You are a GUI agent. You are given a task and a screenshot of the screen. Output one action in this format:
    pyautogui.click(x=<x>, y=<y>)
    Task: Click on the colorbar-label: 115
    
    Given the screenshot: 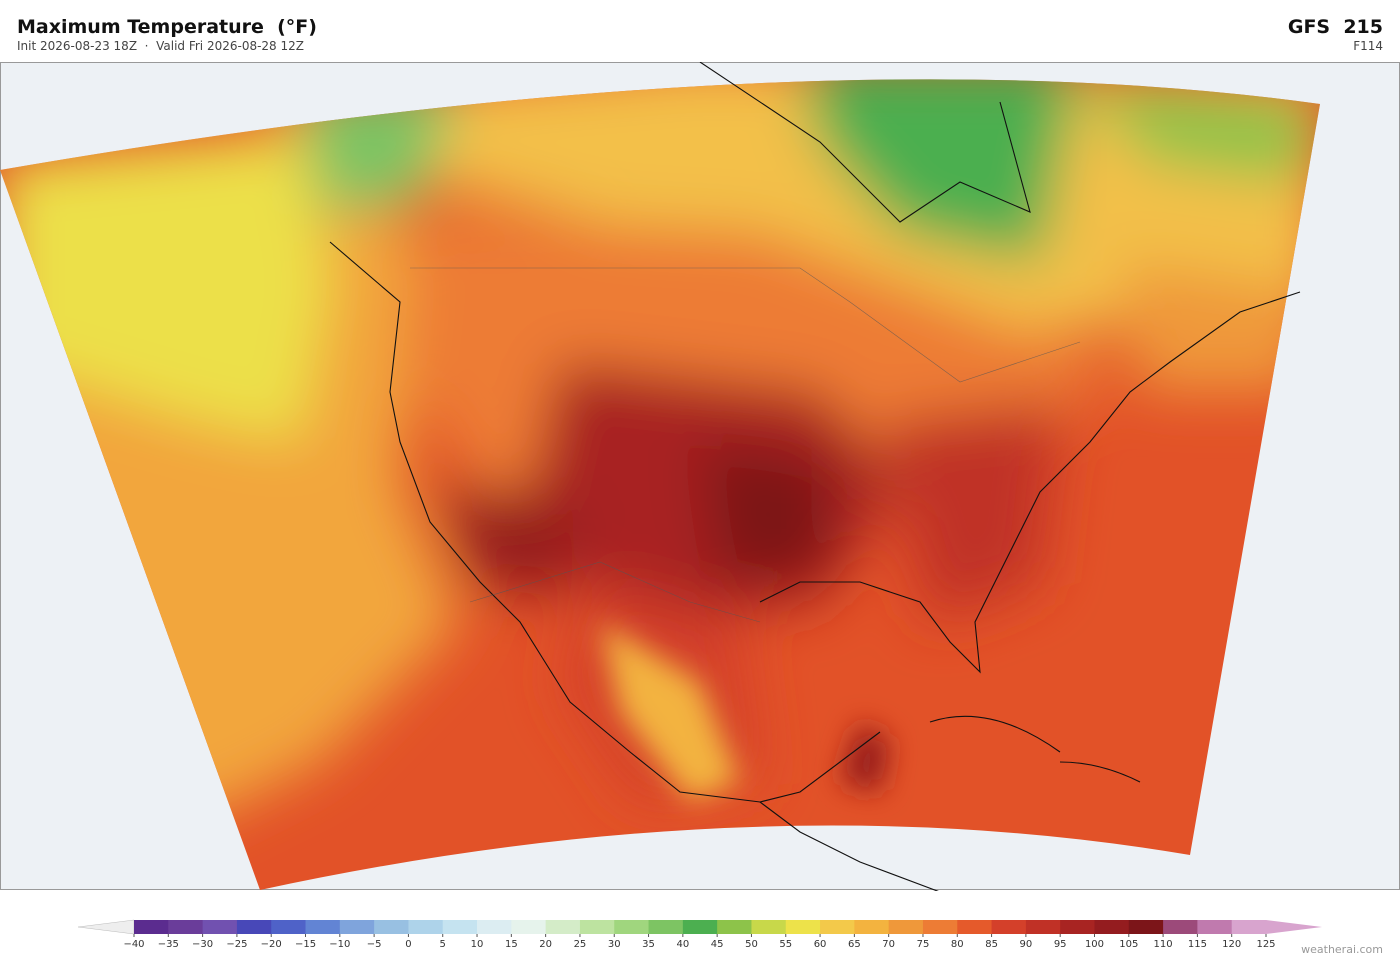 What is the action you would take?
    pyautogui.click(x=1197, y=944)
    